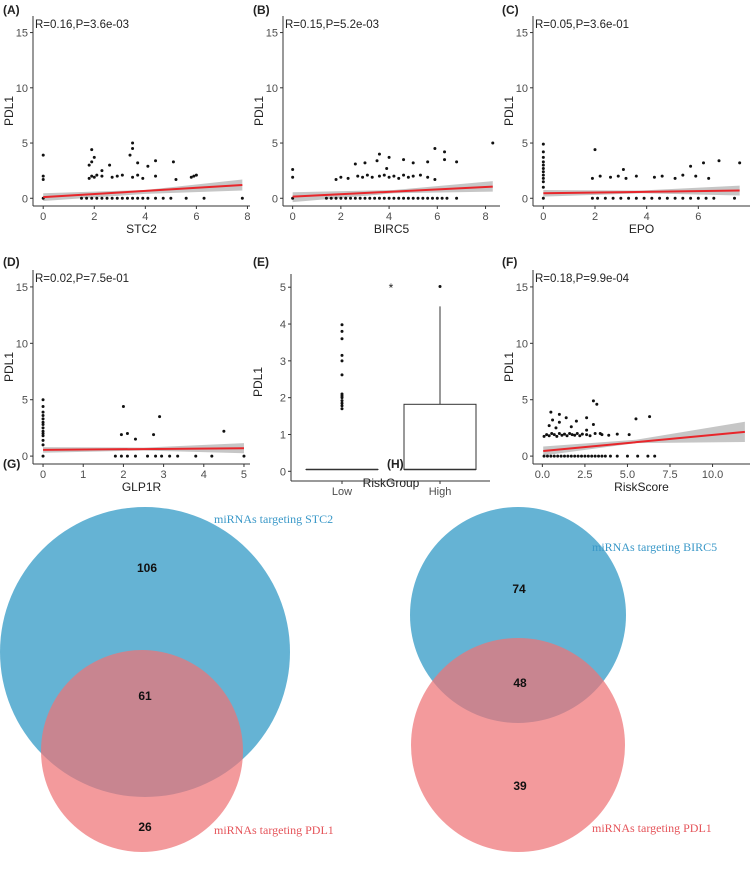  I want to click on x-axis-title: GLP1R, so click(142, 487).